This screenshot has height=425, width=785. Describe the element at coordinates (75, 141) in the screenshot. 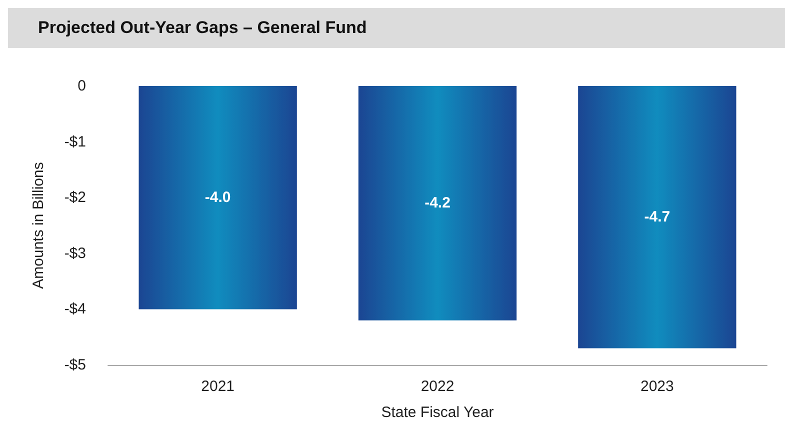

I see `y-tick-label: -$1` at that location.